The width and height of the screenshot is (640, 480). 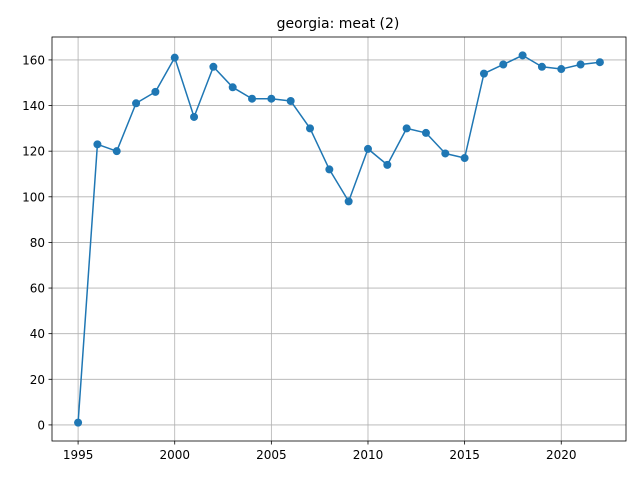 What do you see at coordinates (338, 24) in the screenshot?
I see `chart-title: georgia: meat (2)` at bounding box center [338, 24].